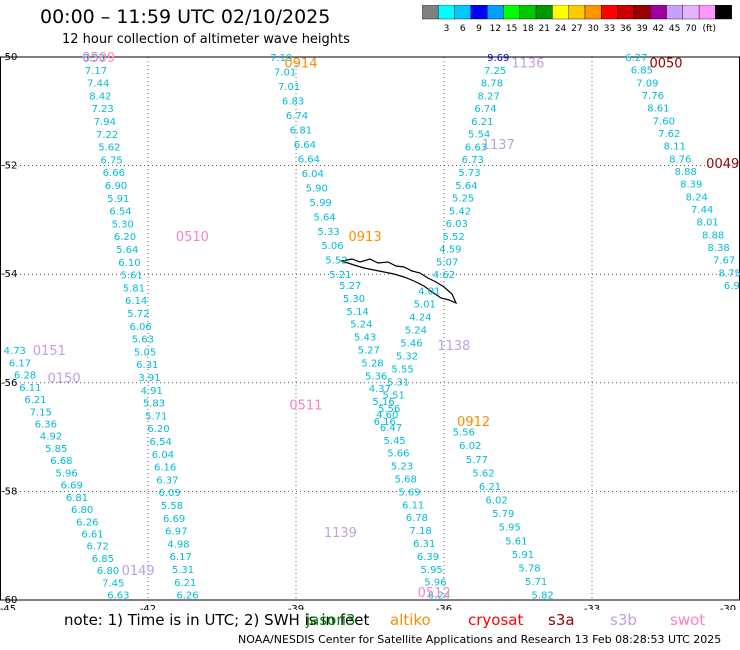  Describe the element at coordinates (354, 299) in the screenshot. I see `wave-height-value: 5.30` at that location.